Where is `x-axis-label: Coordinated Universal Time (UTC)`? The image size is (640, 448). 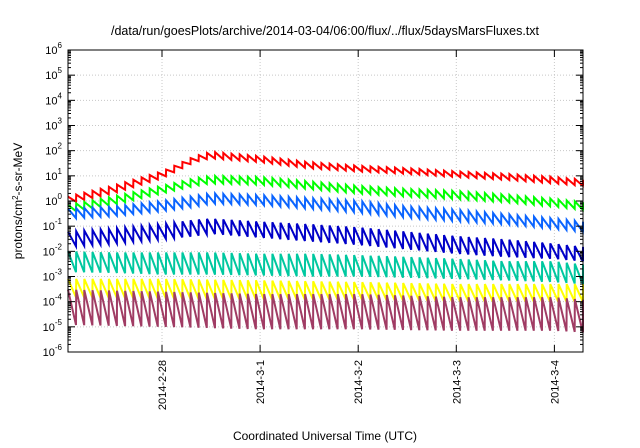
x-axis-label: Coordinated Universal Time (UTC) is located at coordinates (325, 436).